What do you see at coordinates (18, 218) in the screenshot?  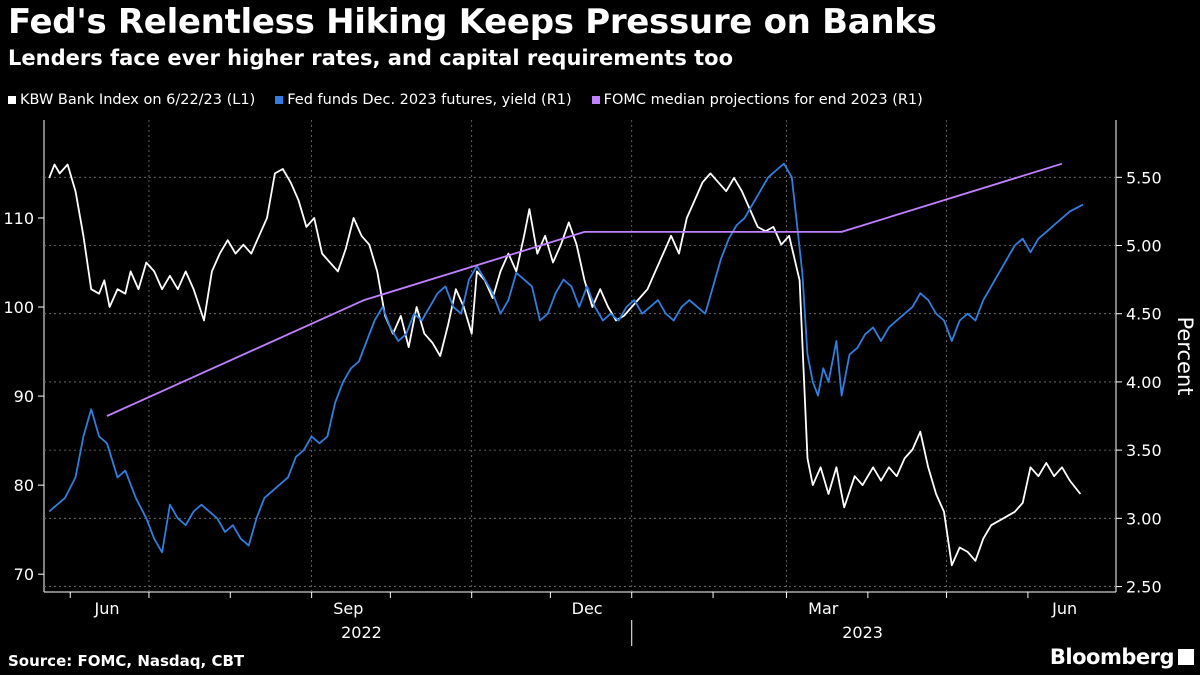 I see `y-tick-label-left: 110` at bounding box center [18, 218].